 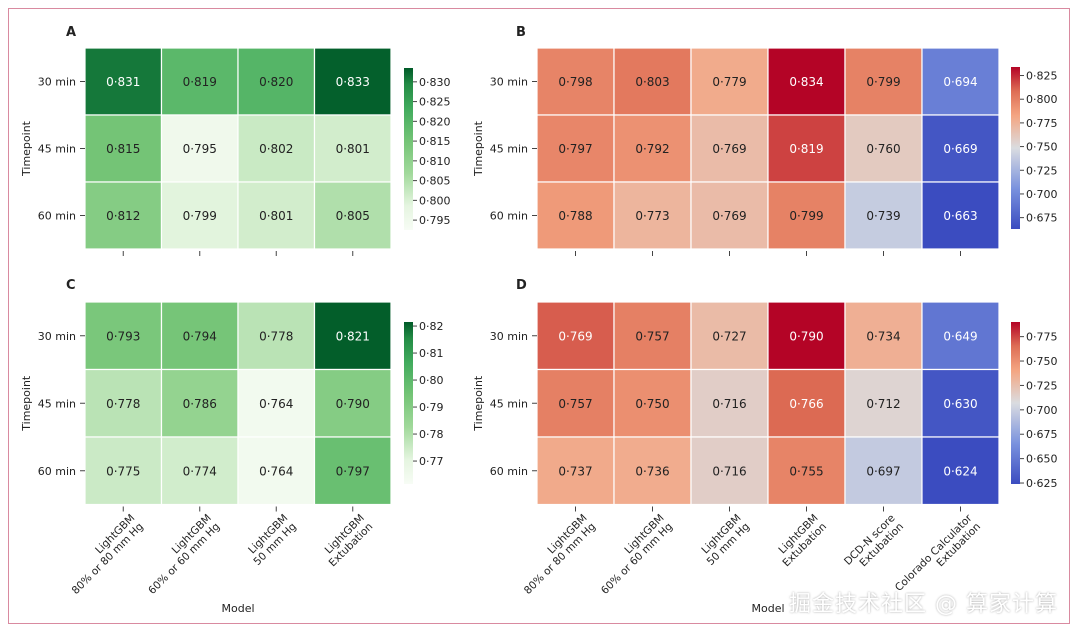 I want to click on cell-value-label: 0·833, so click(x=353, y=82).